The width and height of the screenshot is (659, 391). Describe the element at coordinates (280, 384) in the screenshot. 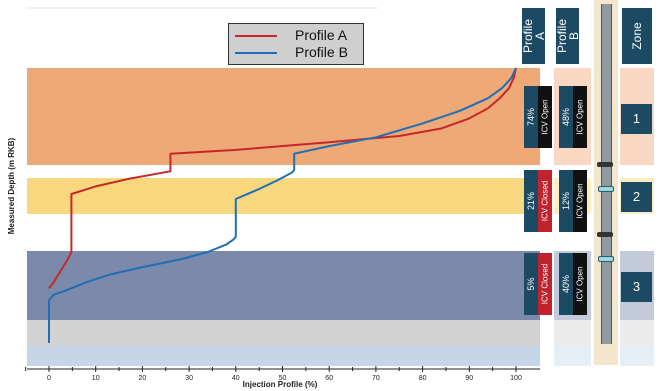

I see `x-axis-title: Injection Profile (%)` at that location.